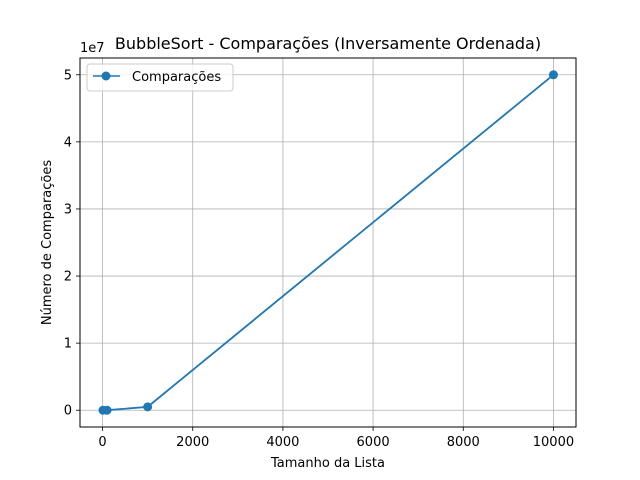 The image size is (640, 480). I want to click on y-offset-text: 1e7, so click(92, 48).